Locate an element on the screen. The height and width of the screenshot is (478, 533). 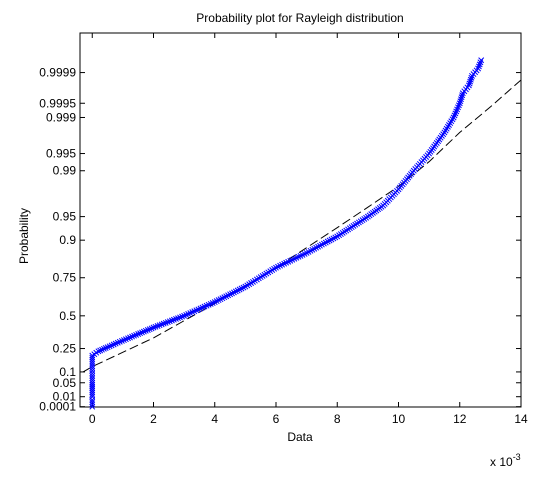
y-tick-label: 0.999 is located at coordinates (61, 117).